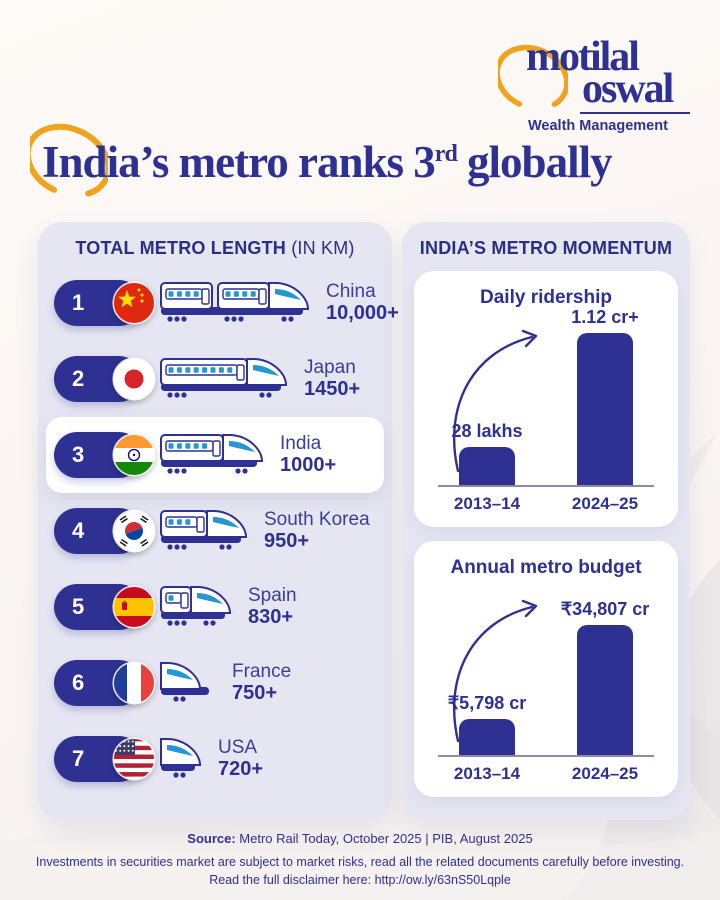  Describe the element at coordinates (78, 454) in the screenshot. I see `rank-number: 3` at that location.